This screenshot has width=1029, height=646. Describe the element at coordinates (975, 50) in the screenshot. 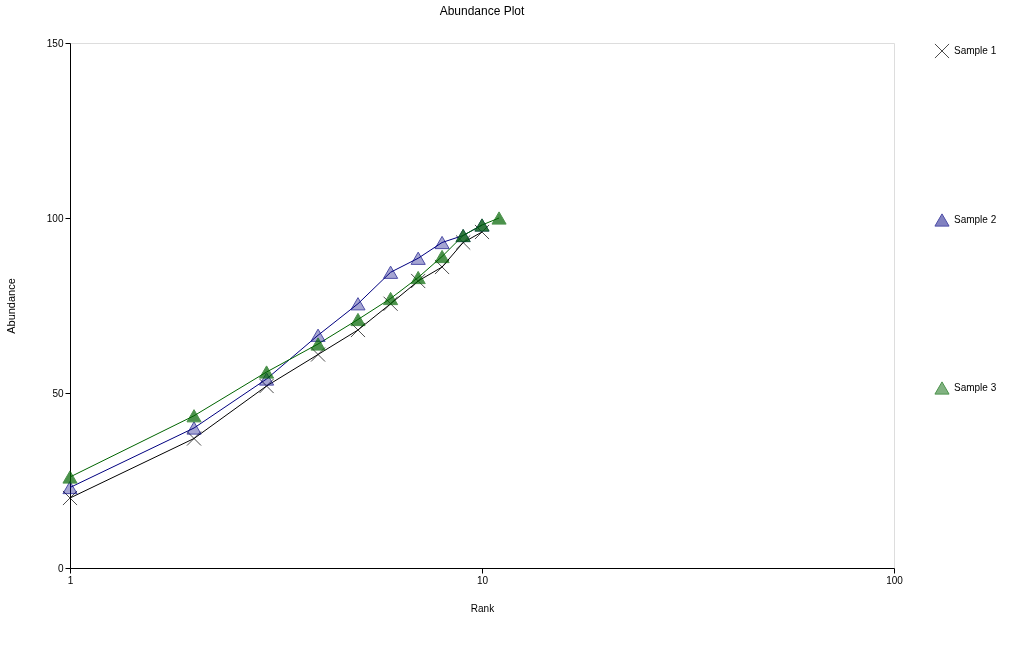

I see `legend-label: Sample 1` at that location.